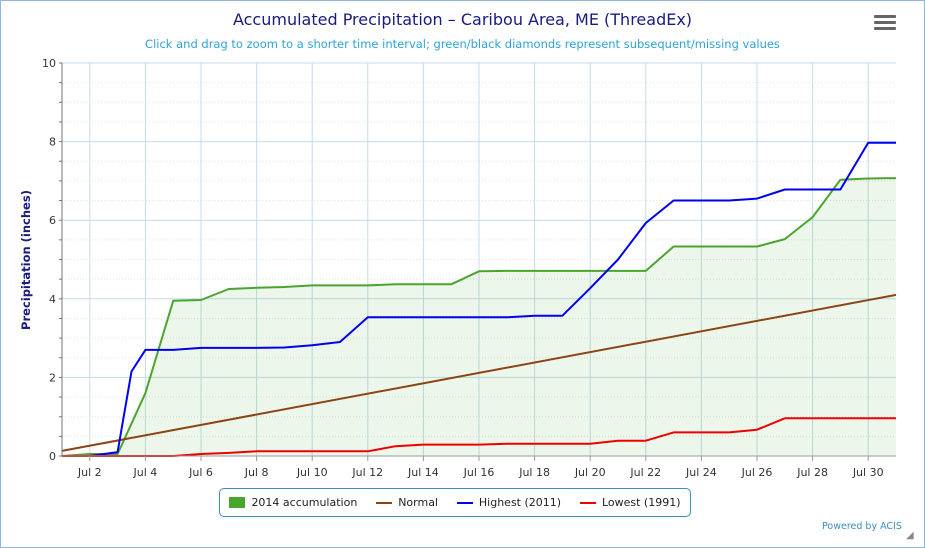 The width and height of the screenshot is (925, 548). Describe the element at coordinates (52, 456) in the screenshot. I see `y-tick-label: 0` at that location.